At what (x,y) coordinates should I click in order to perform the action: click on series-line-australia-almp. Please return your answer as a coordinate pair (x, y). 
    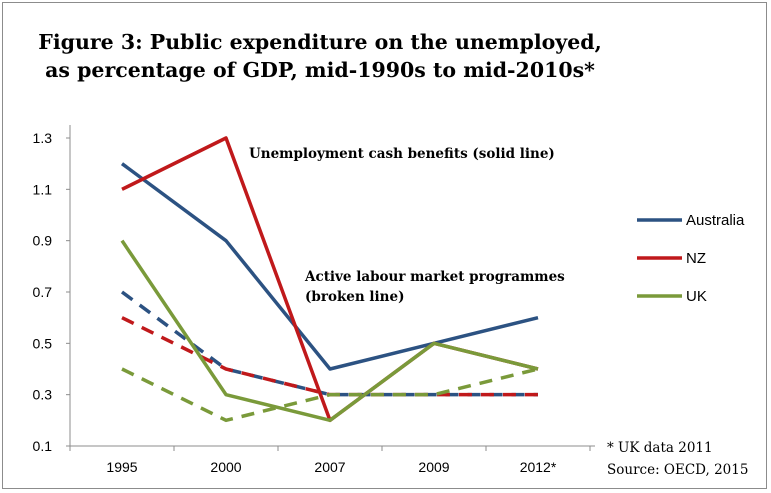
    Looking at the image, I should click on (329, 343).